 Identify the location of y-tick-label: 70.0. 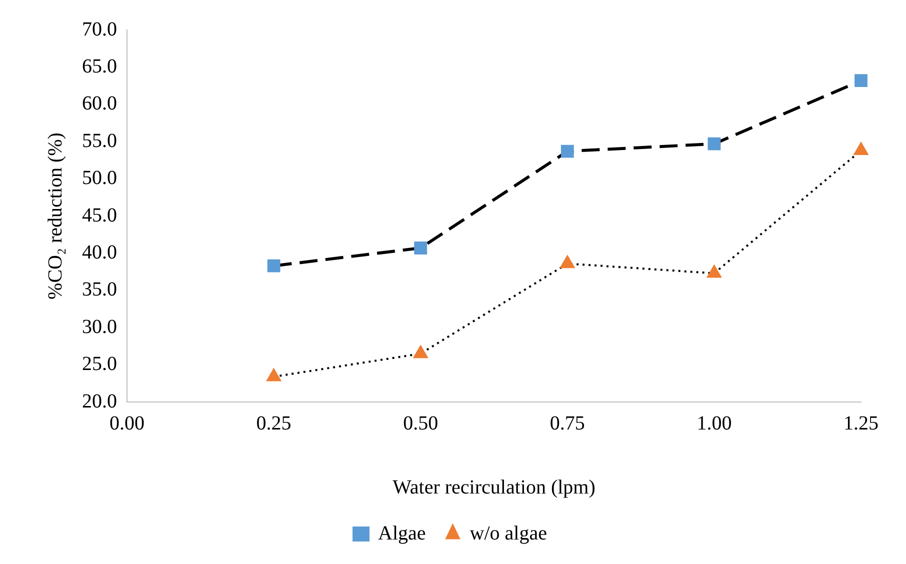
(99, 29).